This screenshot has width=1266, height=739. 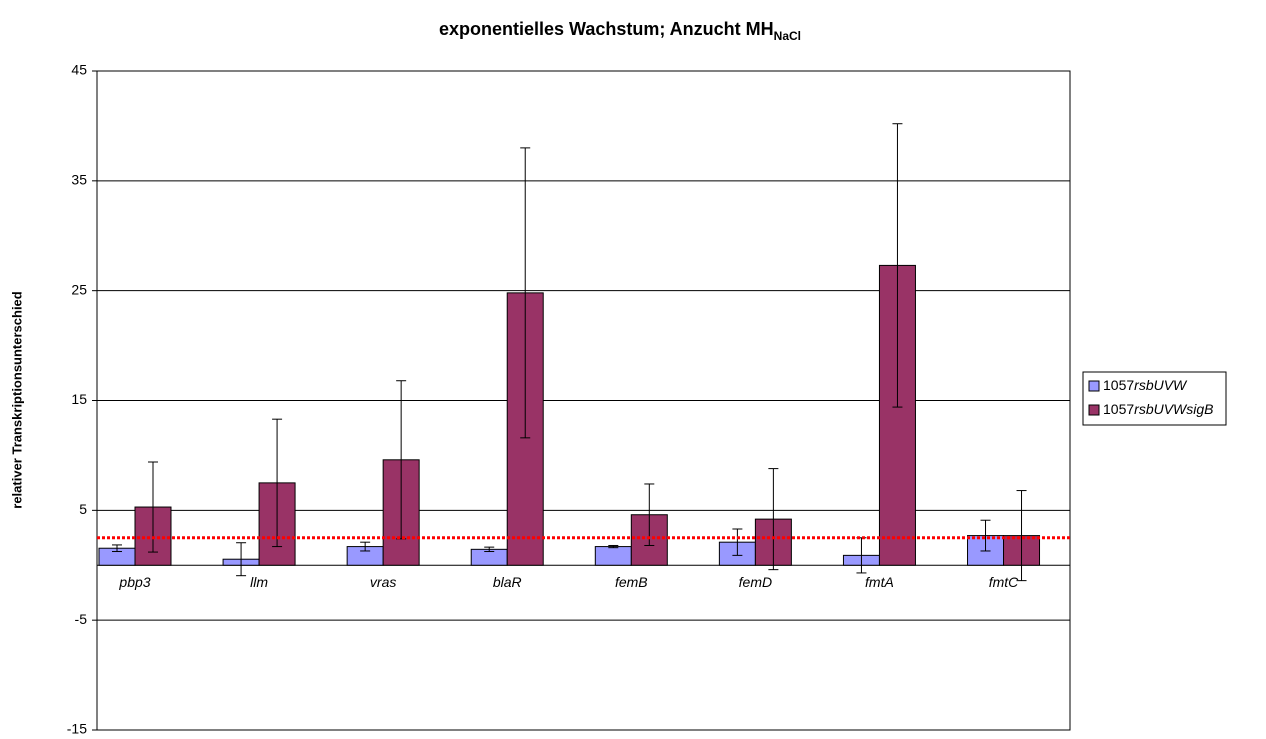 What do you see at coordinates (79, 399) in the screenshot?
I see `y-tick-label: 15` at bounding box center [79, 399].